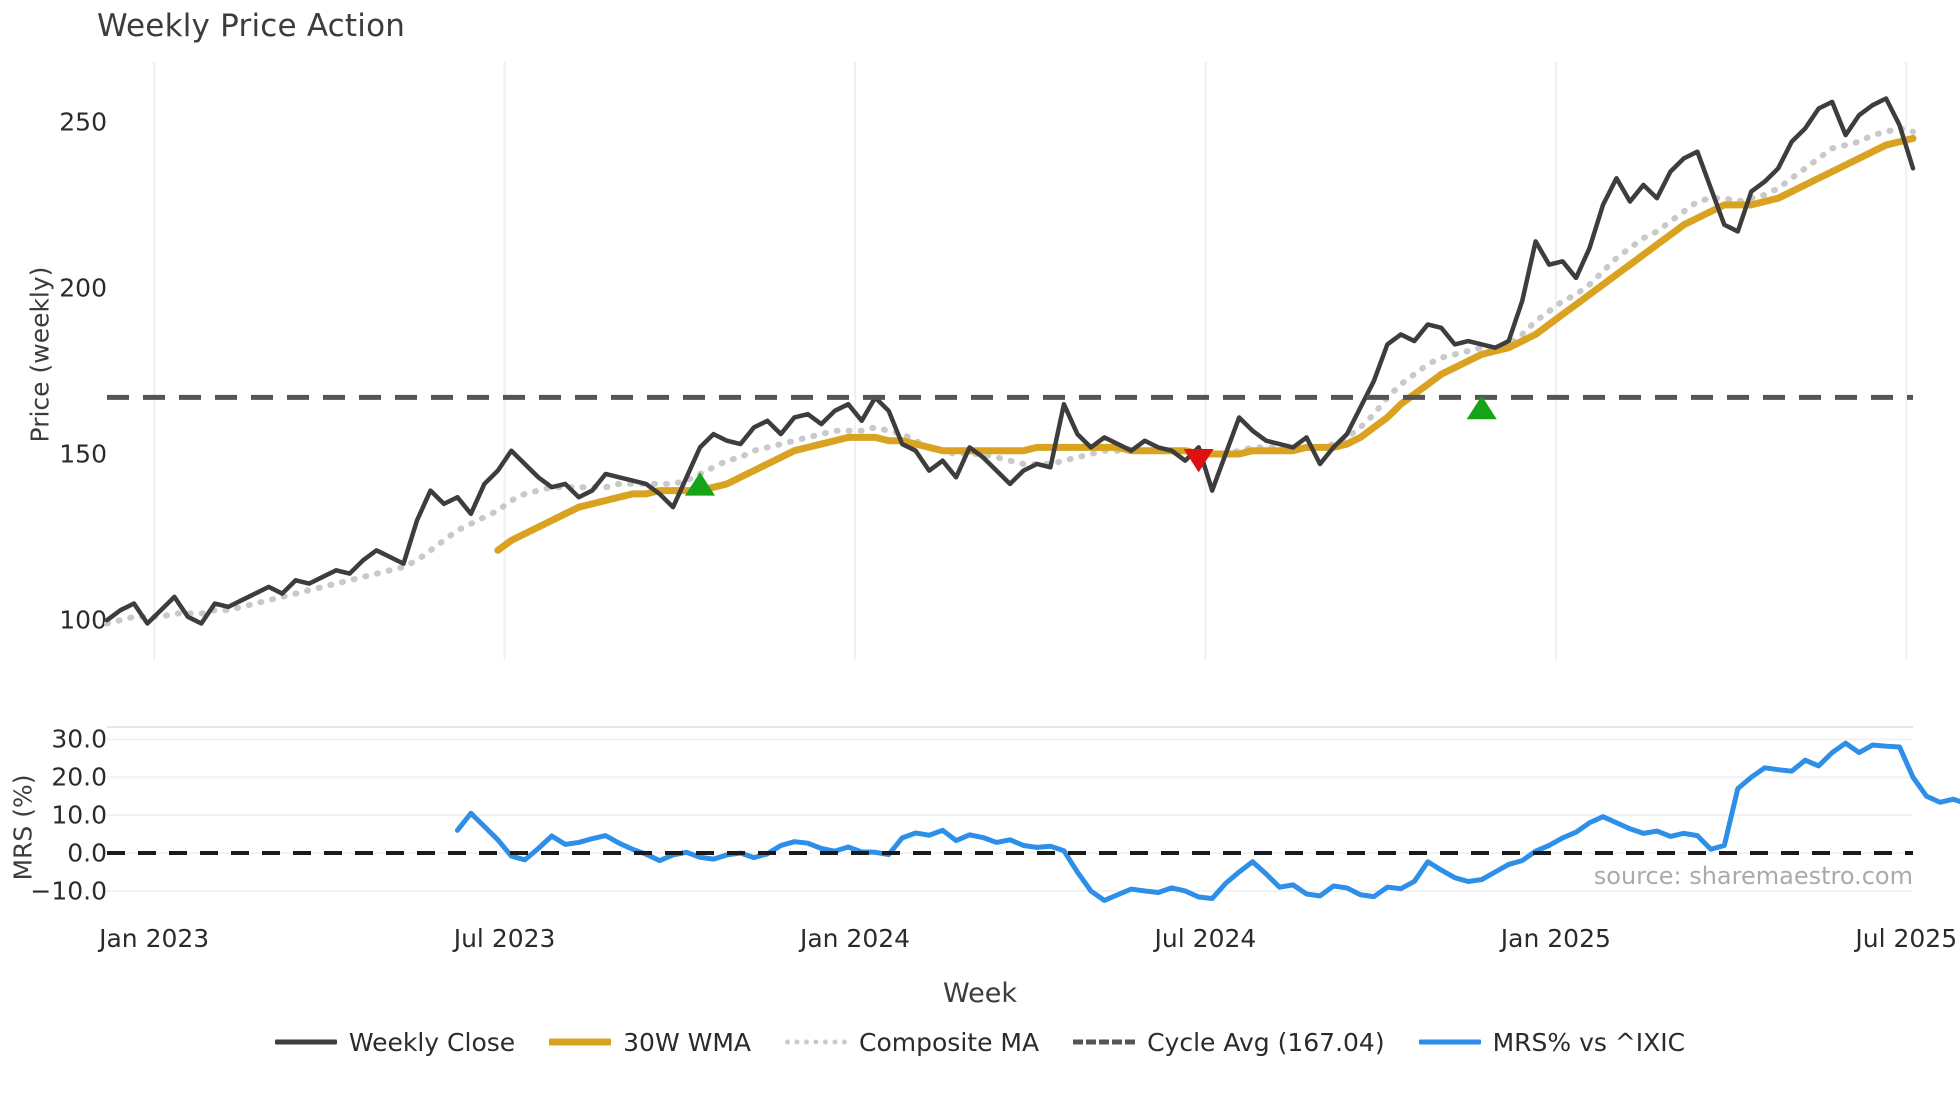  Describe the element at coordinates (949, 1042) in the screenshot. I see `legend-label: Composite MA` at that location.